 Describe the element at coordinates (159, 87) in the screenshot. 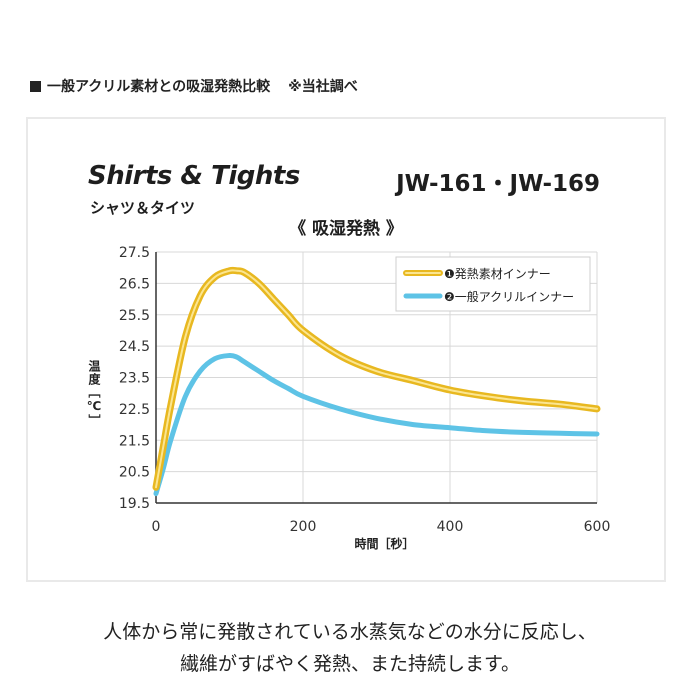

I see `heading-label: 一般アクリル素材との吸湿発熱比較` at that location.